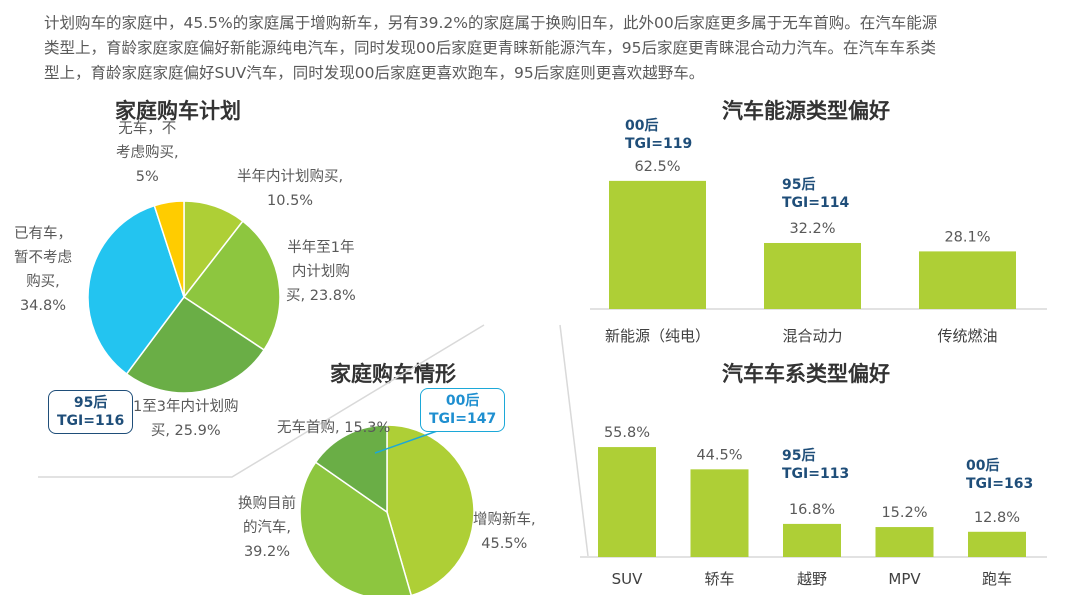 The image size is (1080, 595). Describe the element at coordinates (504, 532) in the screenshot. I see `pie2-slice-label: 增购新车, 45.5%` at that location.